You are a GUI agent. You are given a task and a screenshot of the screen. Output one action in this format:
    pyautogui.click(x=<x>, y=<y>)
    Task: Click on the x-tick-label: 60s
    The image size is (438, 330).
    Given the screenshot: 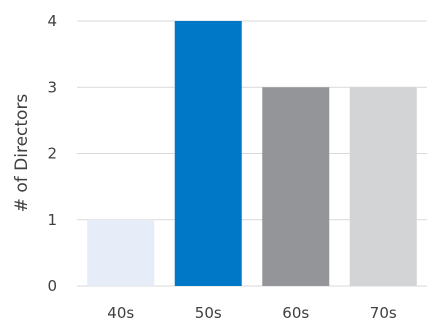 What is the action you would take?
    pyautogui.click(x=295, y=313)
    